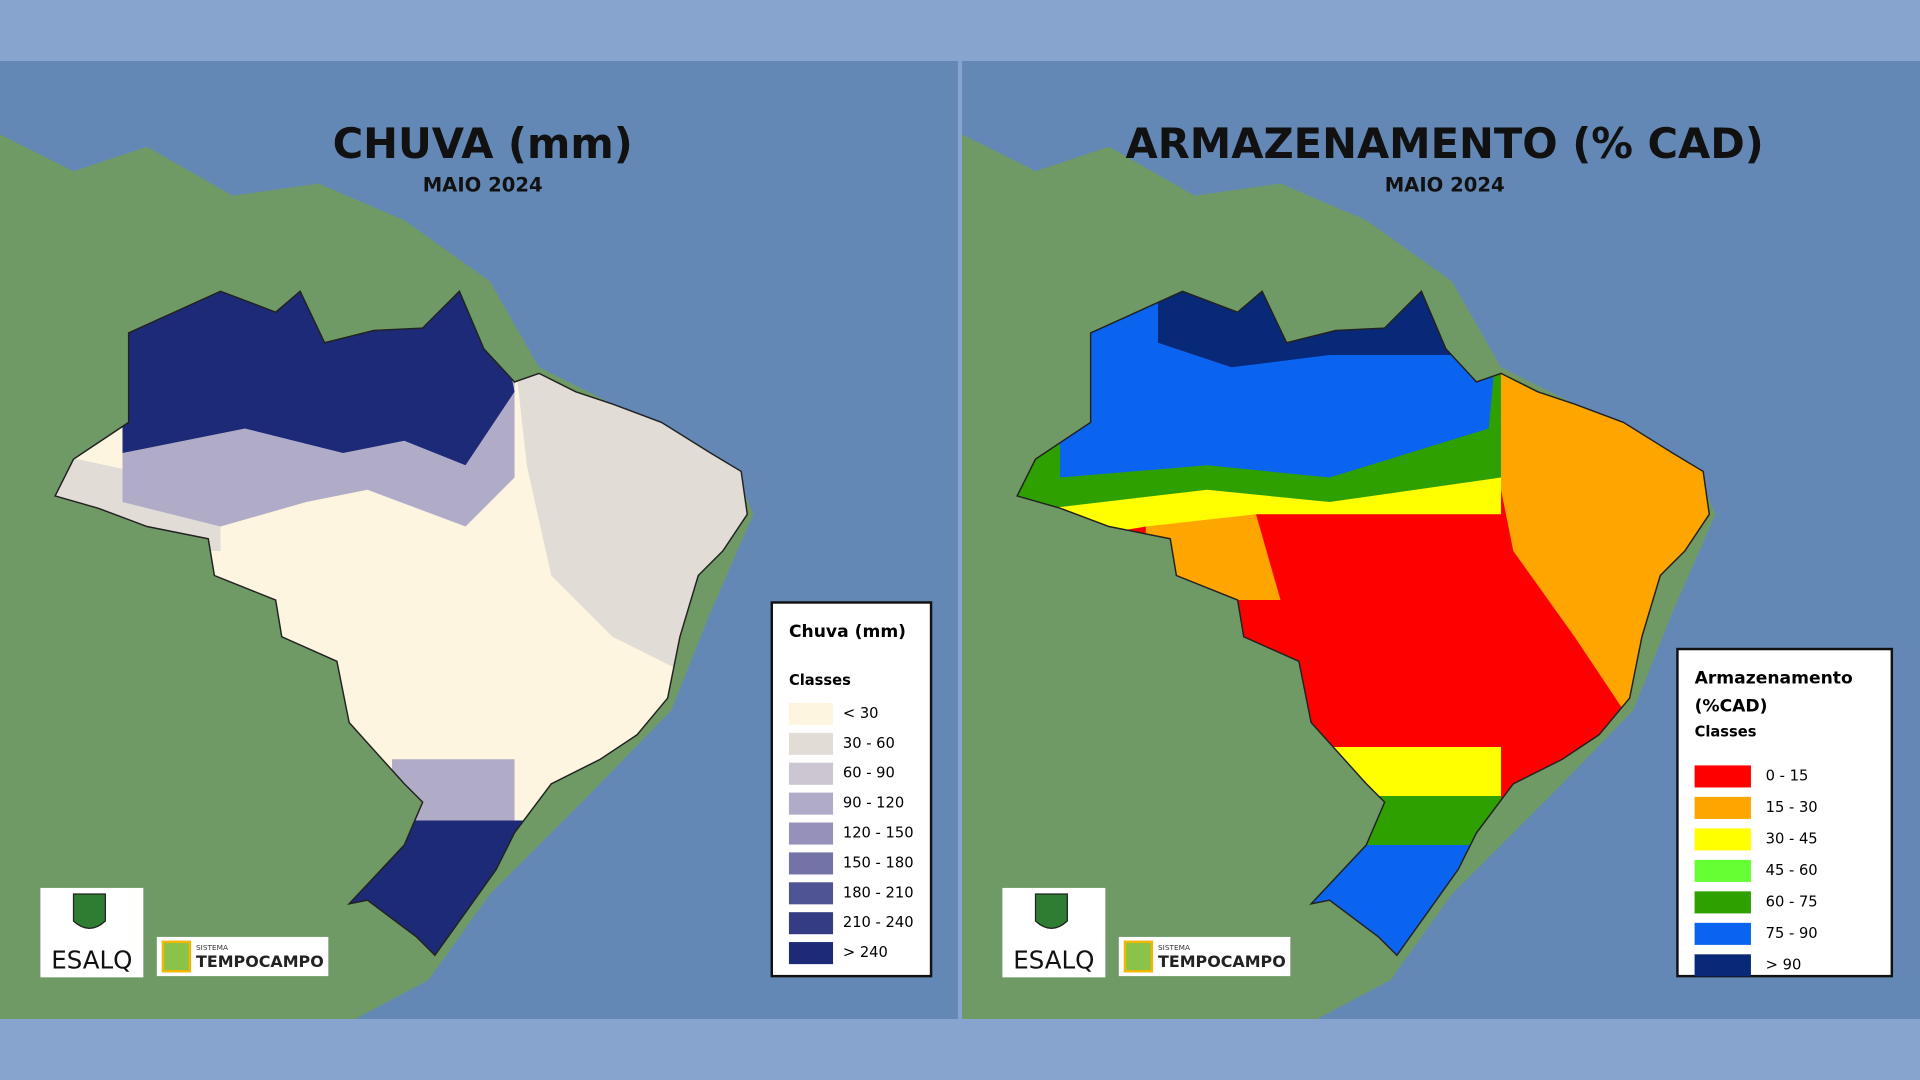 This screenshot has width=1920, height=1080. Describe the element at coordinates (869, 743) in the screenshot. I see `legend-label: 30 - 60` at that location.